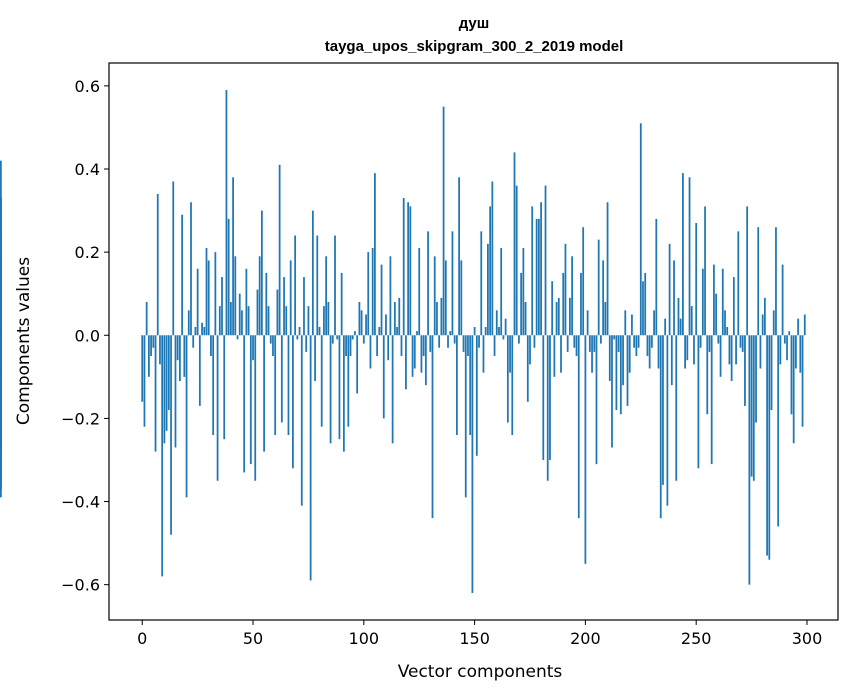 This screenshot has width=867, height=696. I want to click on x-tick-label: 200, so click(585, 638).